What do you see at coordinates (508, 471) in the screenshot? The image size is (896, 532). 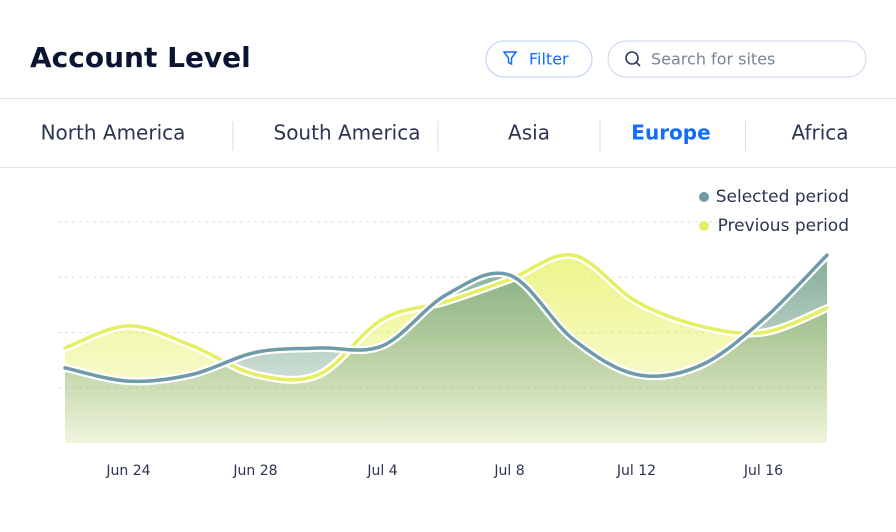 I see `x-tick-label: Jul 8` at bounding box center [508, 471].